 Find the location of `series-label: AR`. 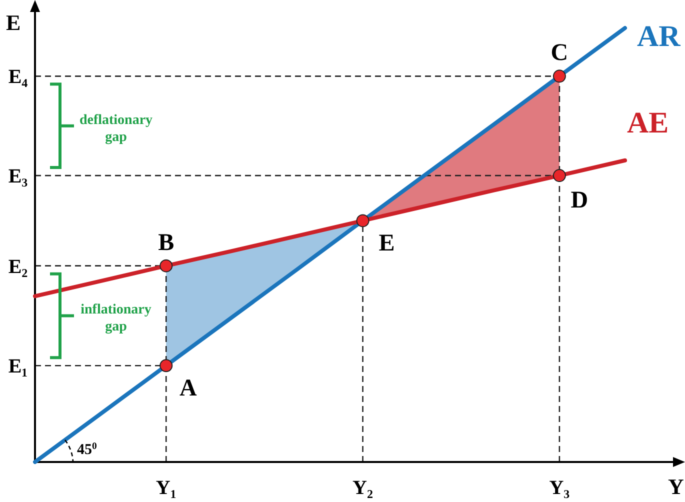

series-label: AR is located at coordinates (659, 36).